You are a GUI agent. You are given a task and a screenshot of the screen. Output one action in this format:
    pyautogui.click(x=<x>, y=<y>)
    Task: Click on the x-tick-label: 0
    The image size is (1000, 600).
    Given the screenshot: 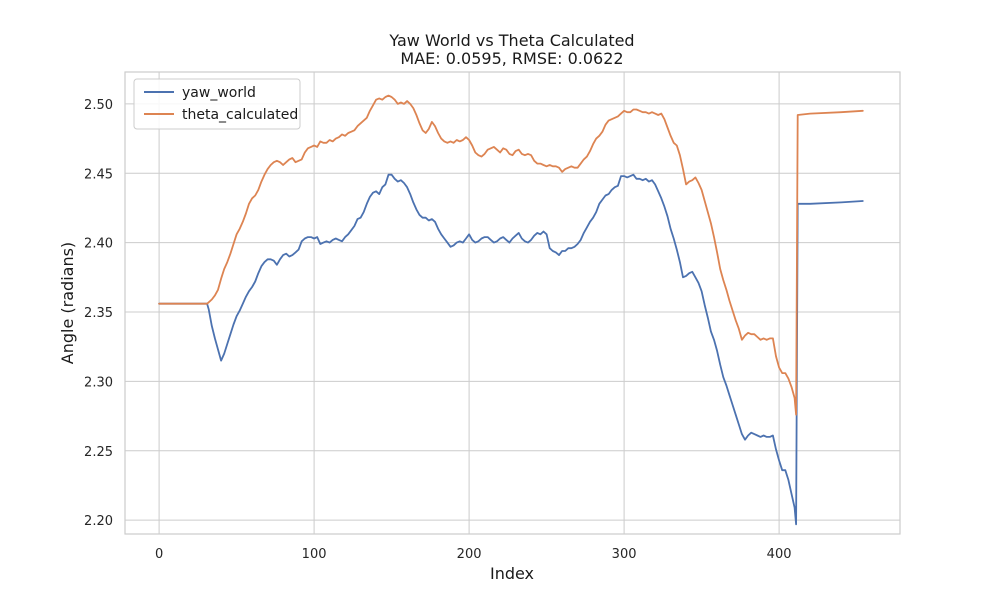 What is the action you would take?
    pyautogui.click(x=159, y=554)
    